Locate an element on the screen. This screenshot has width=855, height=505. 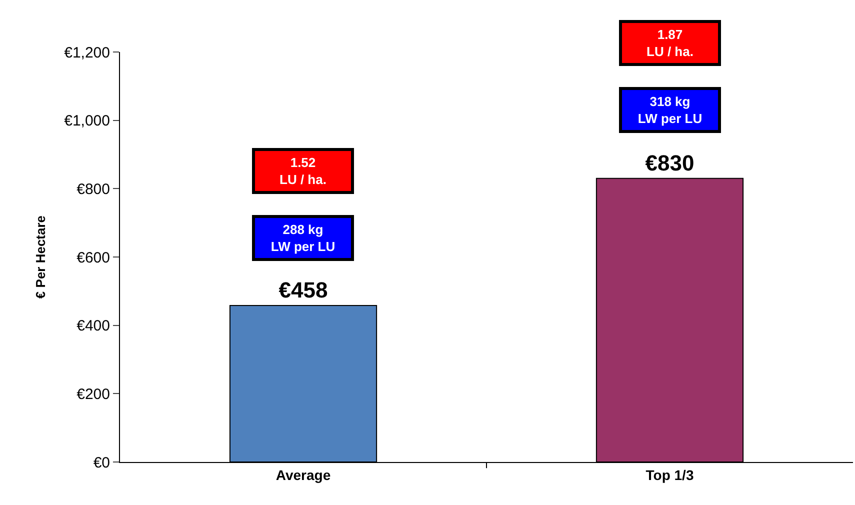
annotation: 1.87 LU / ha. is located at coordinates (670, 43).